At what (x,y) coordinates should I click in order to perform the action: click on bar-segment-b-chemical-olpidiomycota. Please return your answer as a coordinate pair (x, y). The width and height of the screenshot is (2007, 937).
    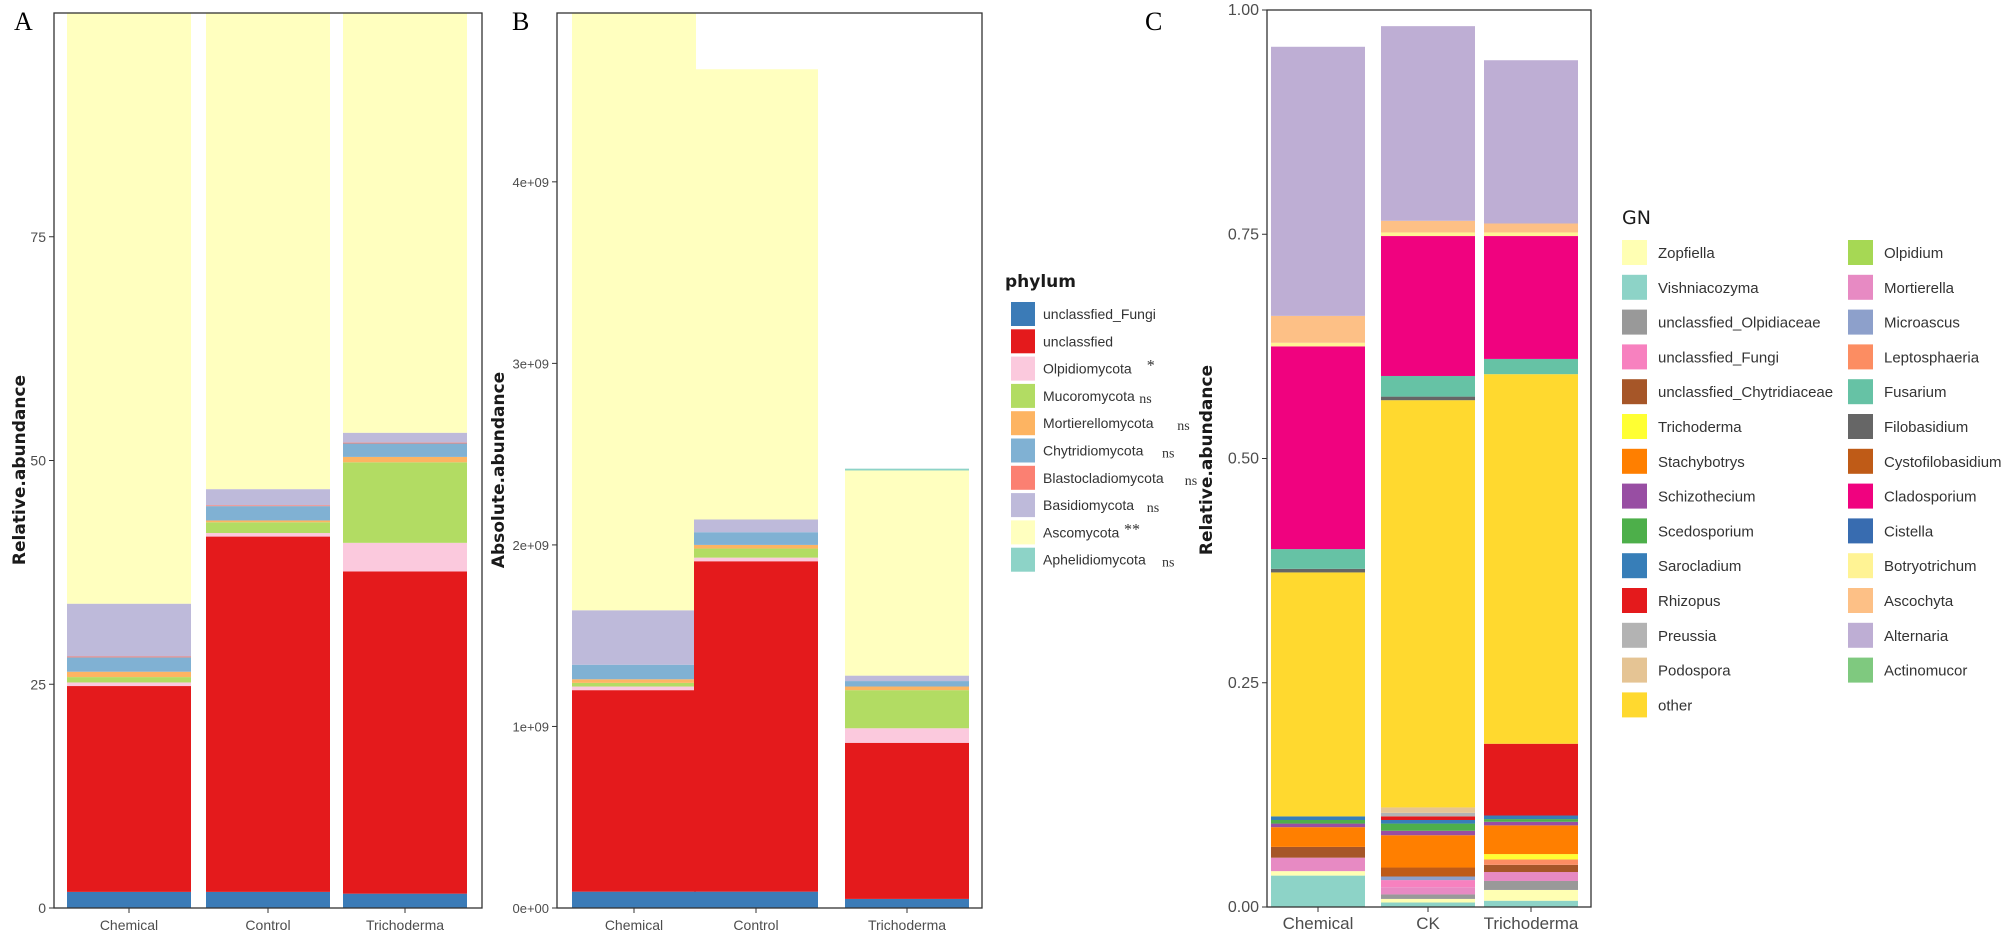
    Looking at the image, I should click on (634, 688).